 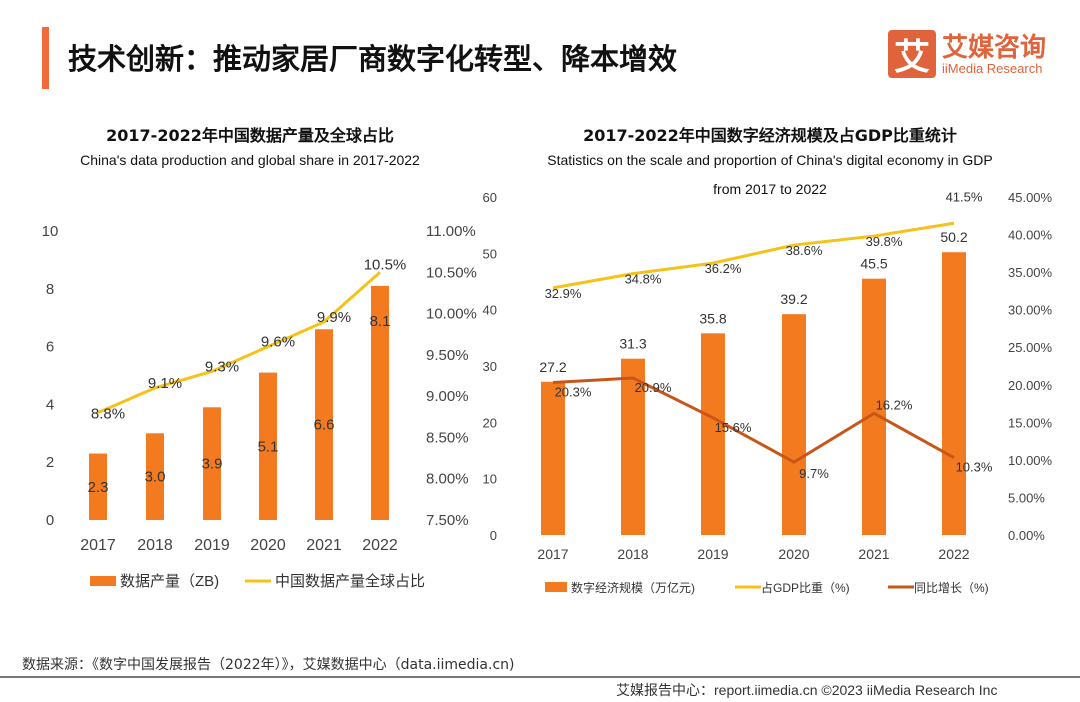 I want to click on x-tick-label: 2020, so click(x=268, y=545).